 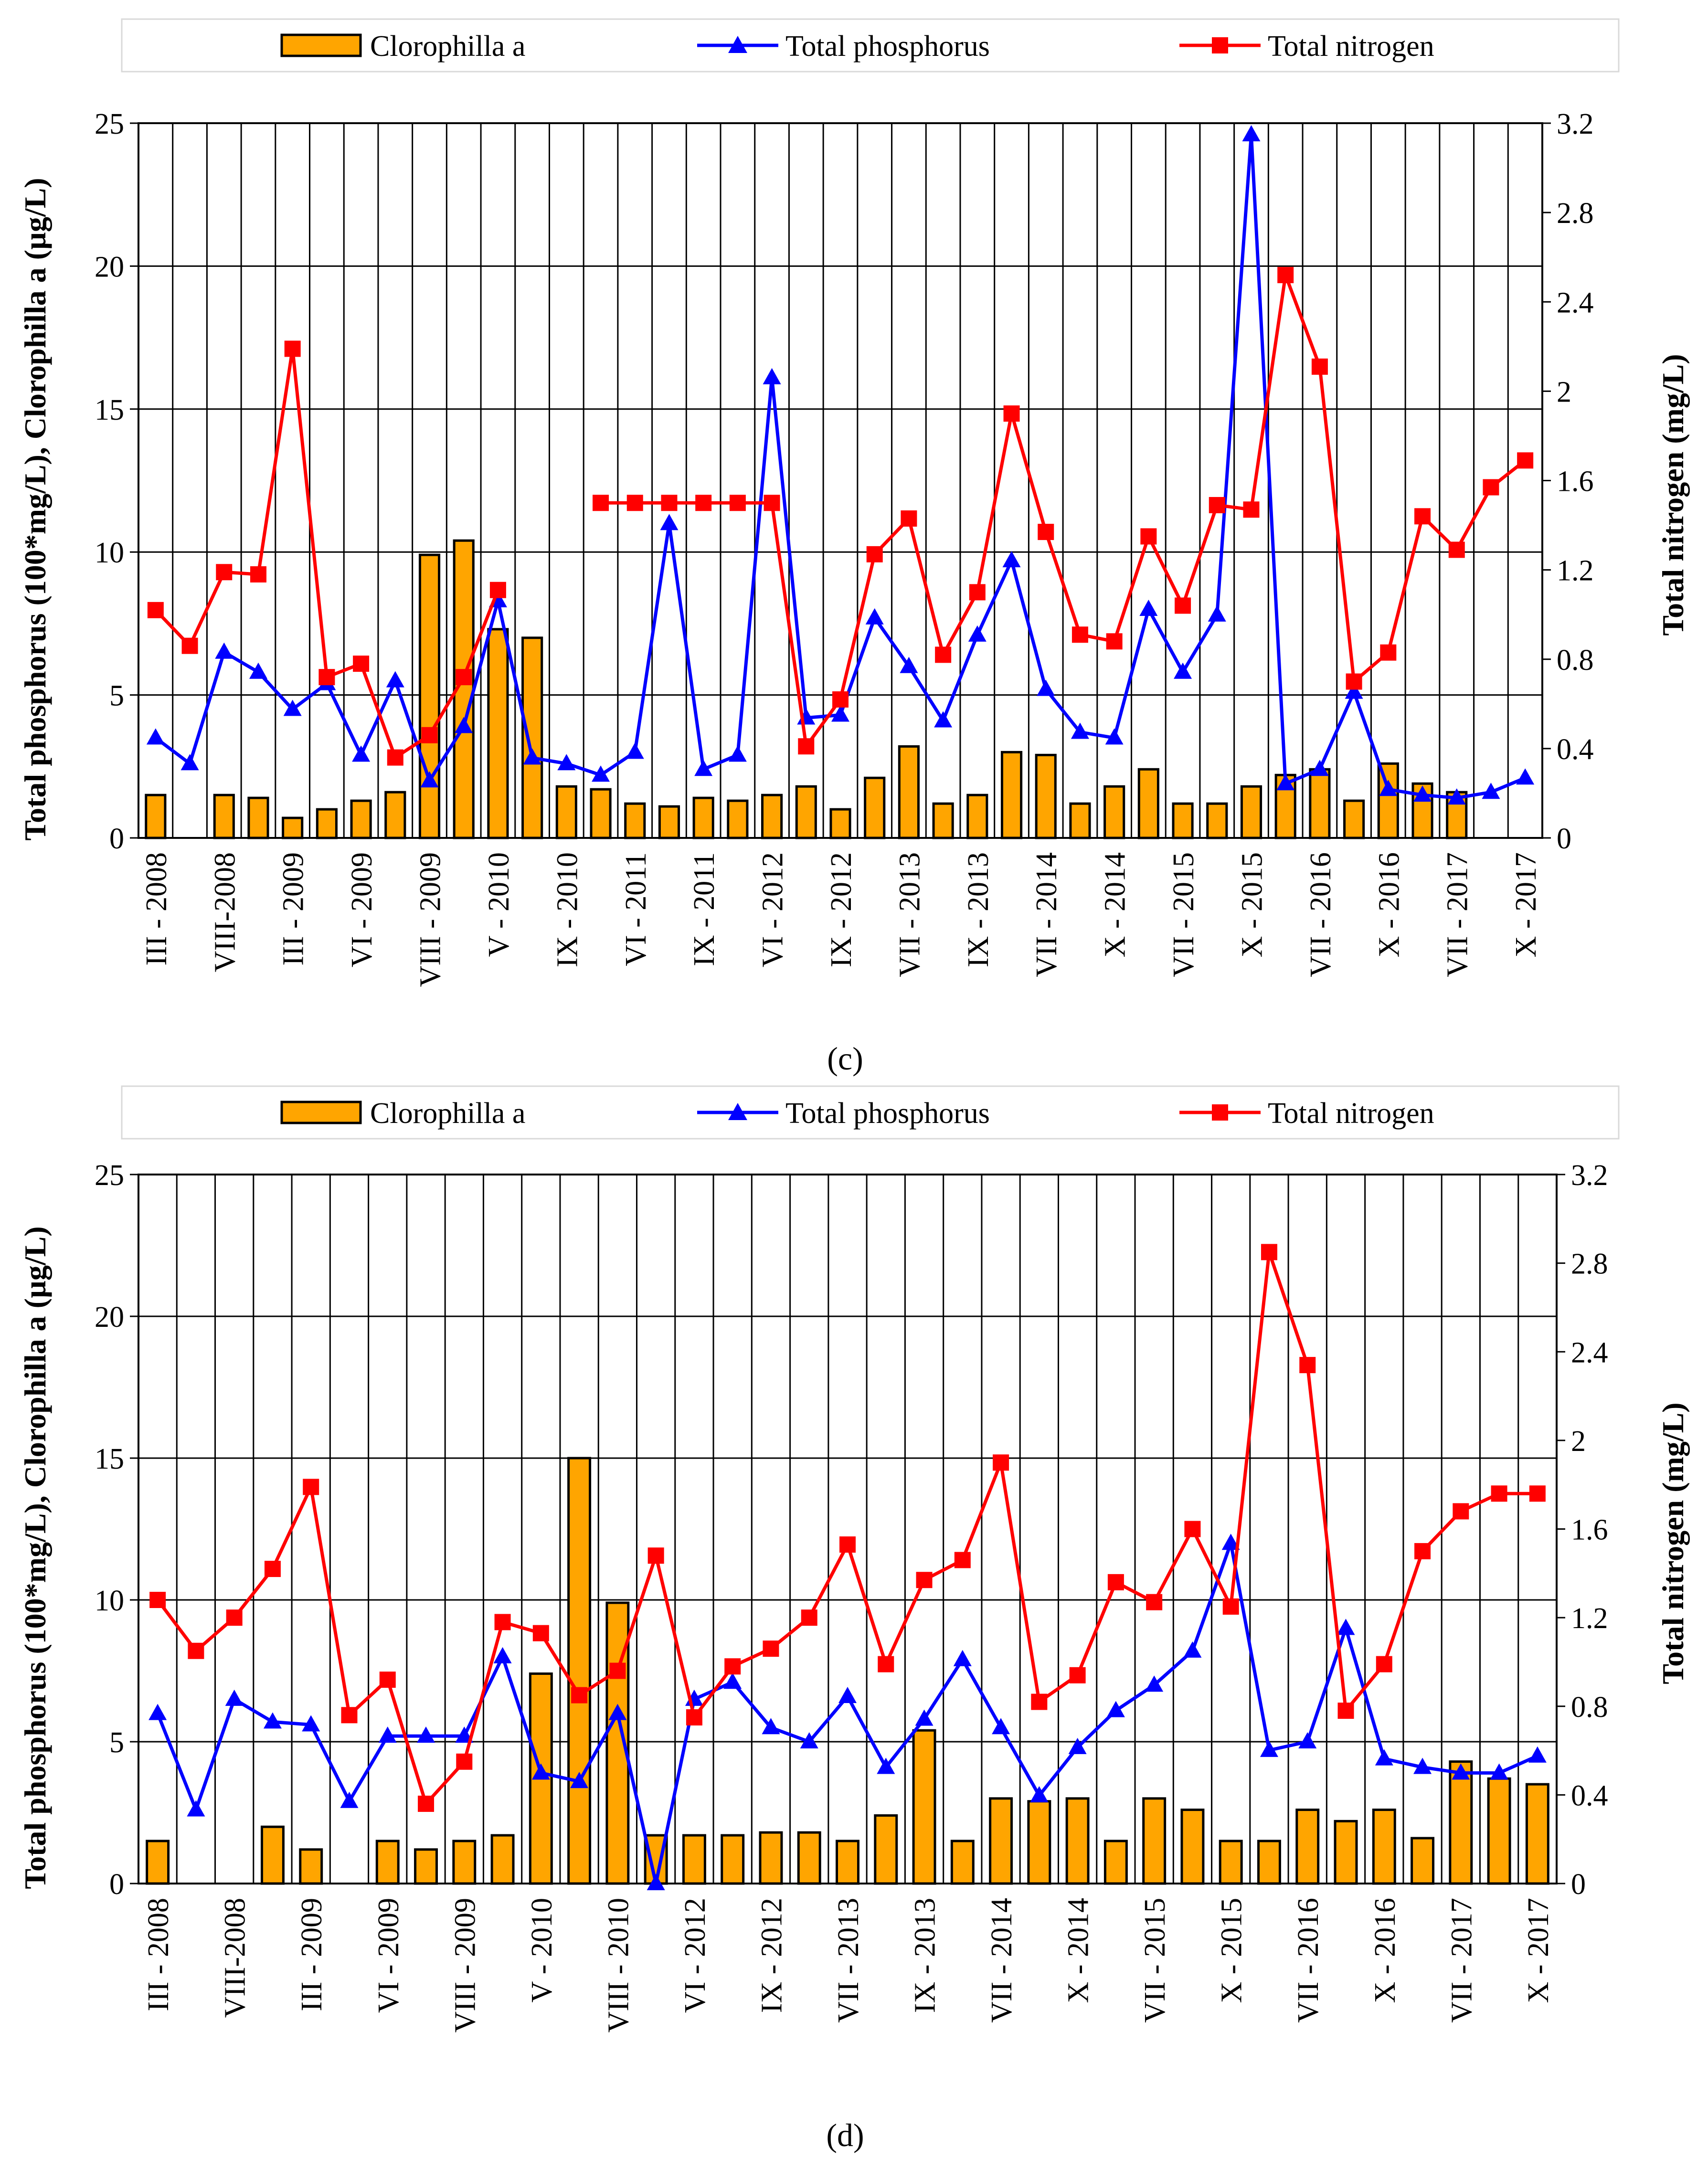 I want to click on x-tick-label: IX - 2012, so click(x=841, y=909).